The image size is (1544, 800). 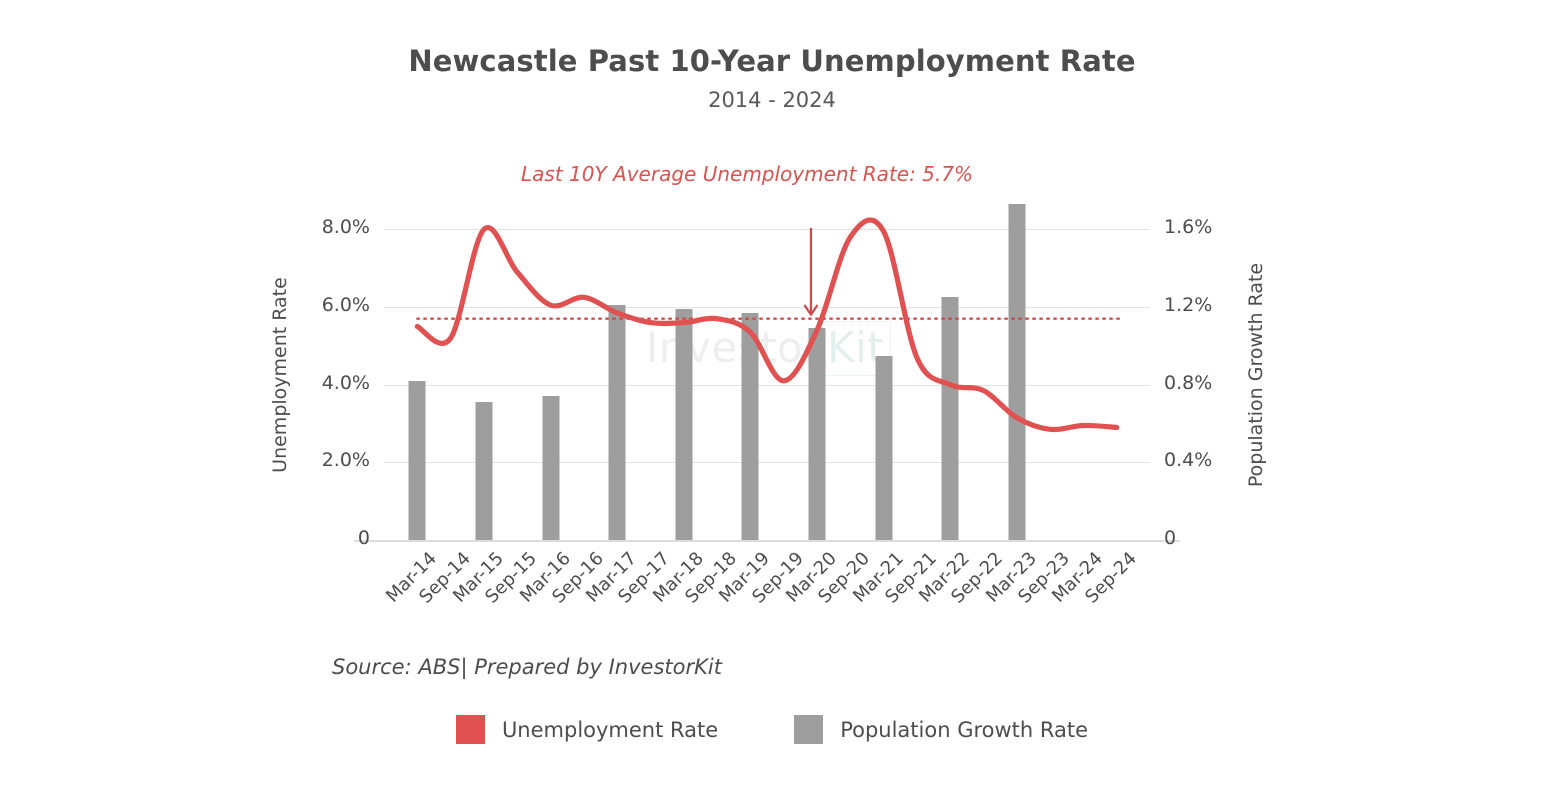 I want to click on y-axis-right-title: Population Growth Rate, so click(x=1256, y=375).